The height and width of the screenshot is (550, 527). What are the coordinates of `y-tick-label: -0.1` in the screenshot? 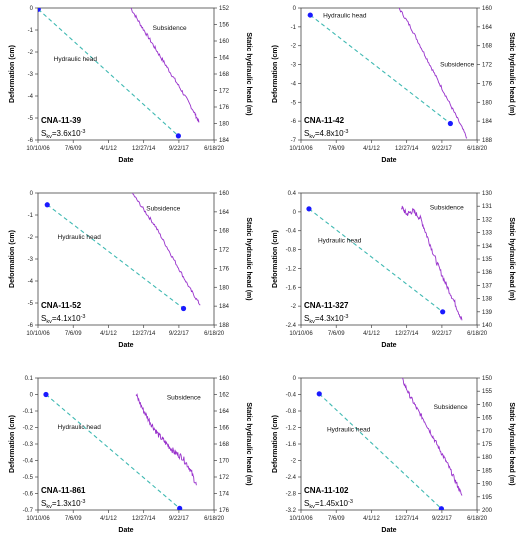 It's located at (28, 412).